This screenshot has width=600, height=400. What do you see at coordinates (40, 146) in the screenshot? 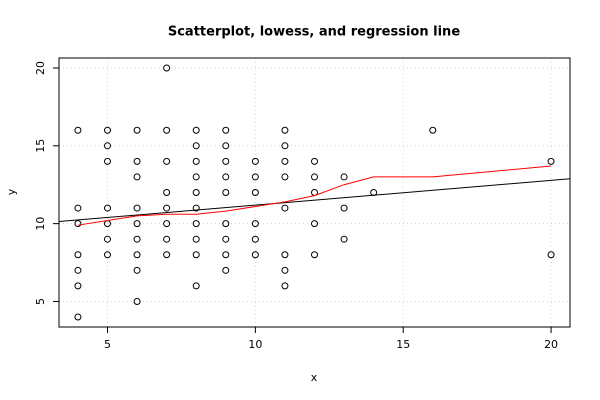
I see `y-tick-label: 15` at bounding box center [40, 146].